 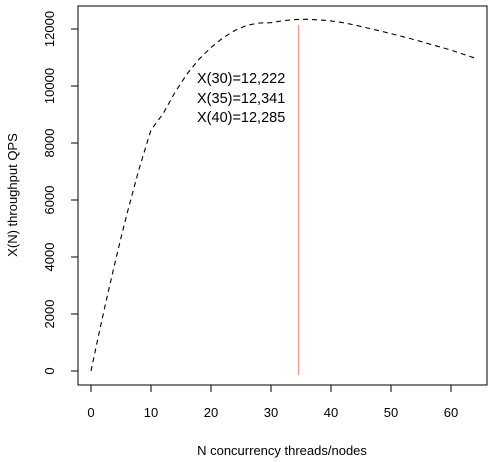 What do you see at coordinates (211, 412) in the screenshot?
I see `x-tick-label: 20` at bounding box center [211, 412].